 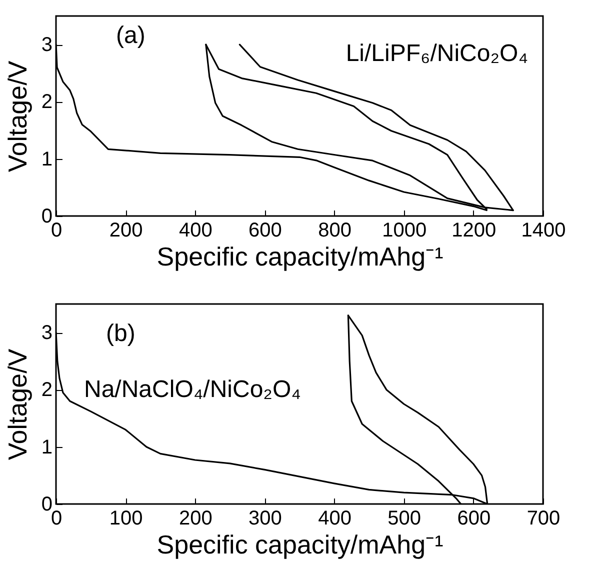 I want to click on x-tick-label: 700, so click(x=543, y=519).